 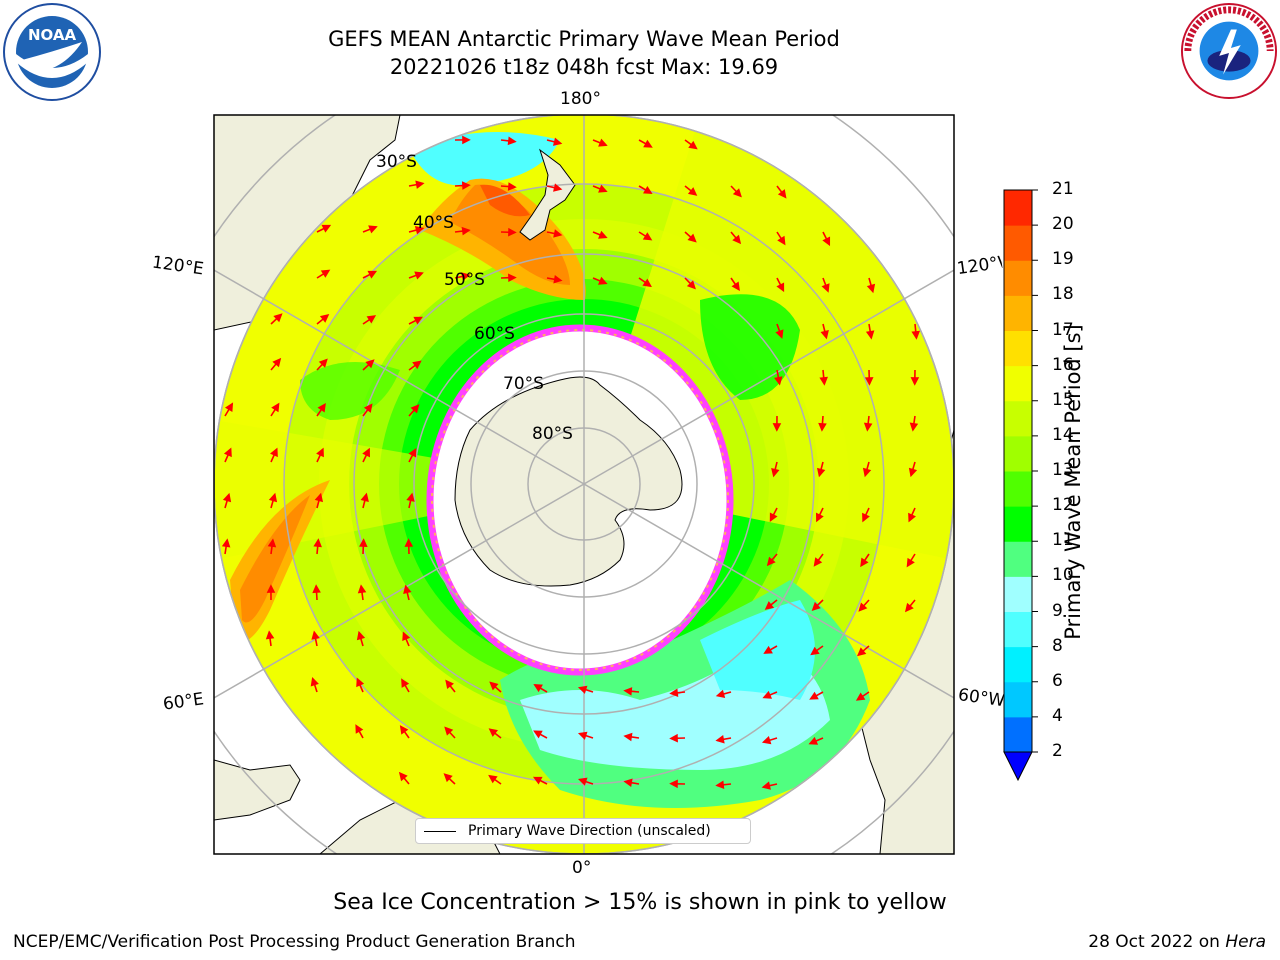 I want to click on colorbar-tick-label: 4, so click(x=1057, y=715).